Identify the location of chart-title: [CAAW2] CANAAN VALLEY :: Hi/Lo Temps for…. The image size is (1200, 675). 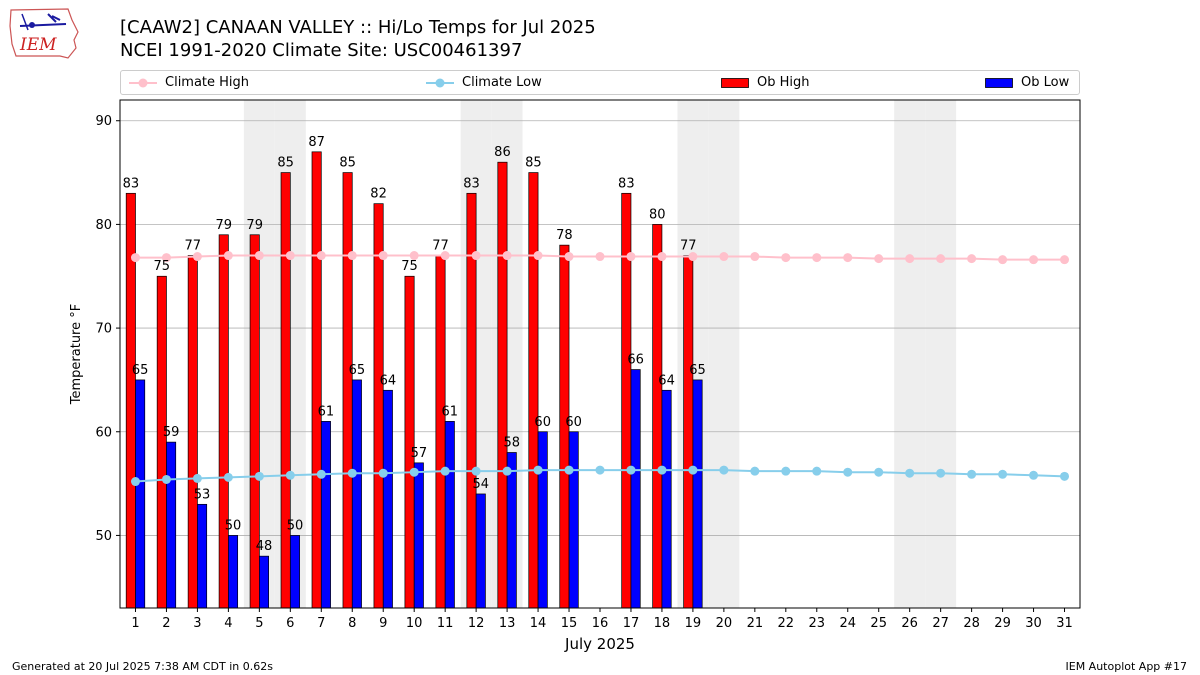
(358, 27).